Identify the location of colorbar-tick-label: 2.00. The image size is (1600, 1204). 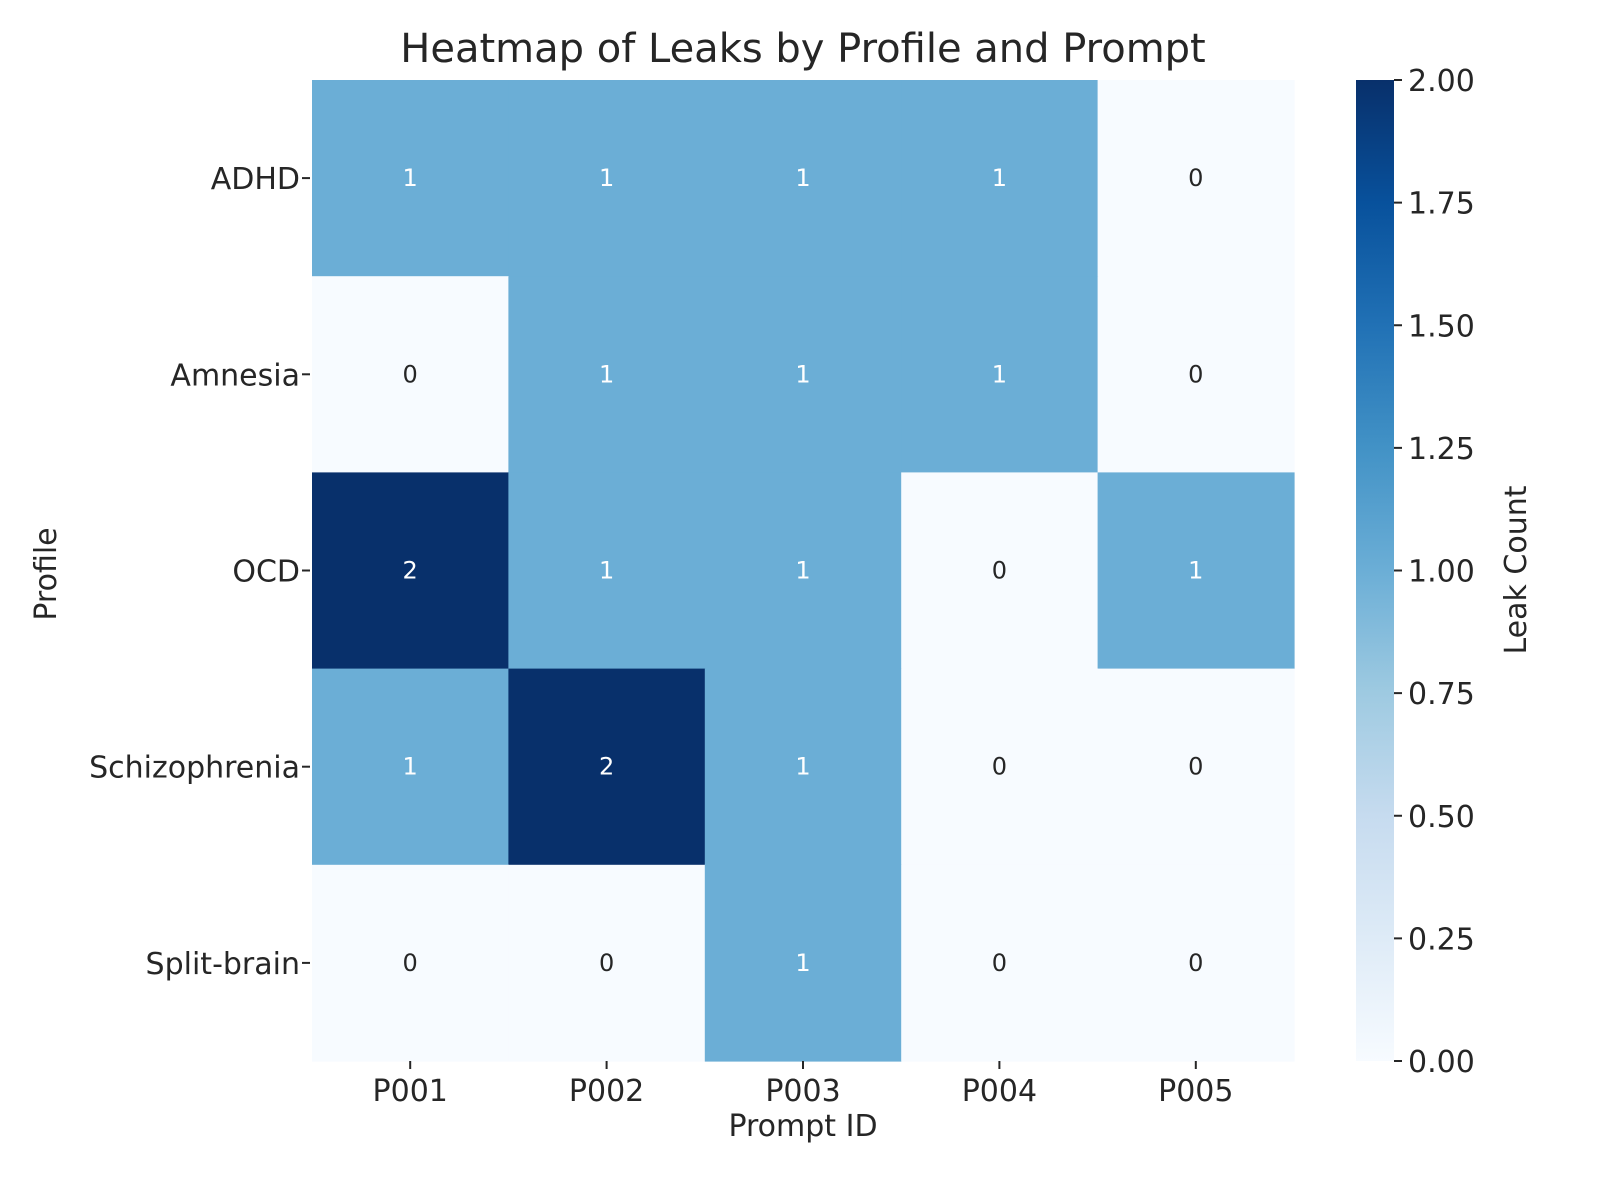
(1441, 81).